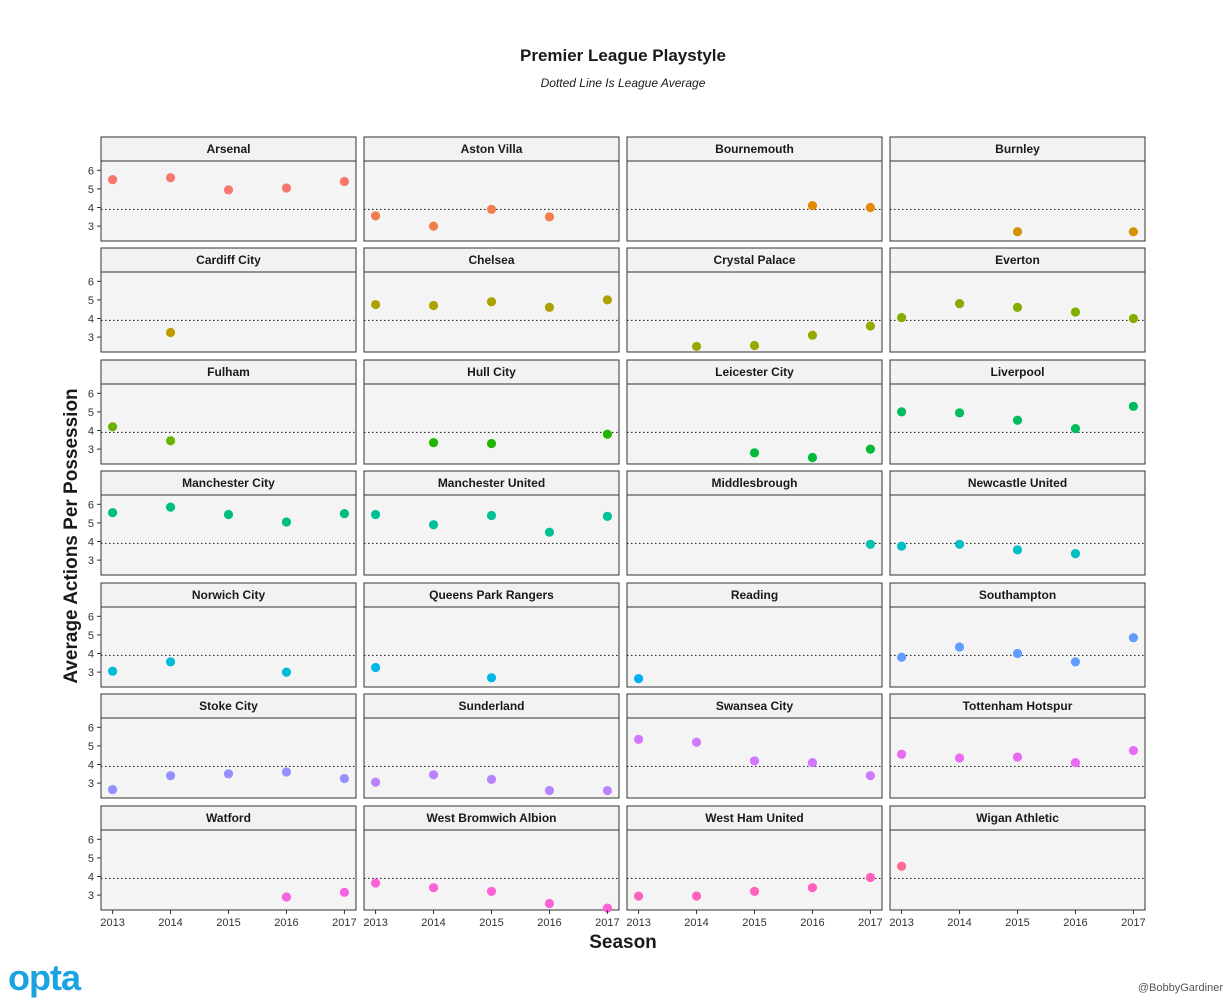 This screenshot has width=1231, height=1000. Describe the element at coordinates (754, 201) in the screenshot. I see `facet-panel-bournemouth` at that location.